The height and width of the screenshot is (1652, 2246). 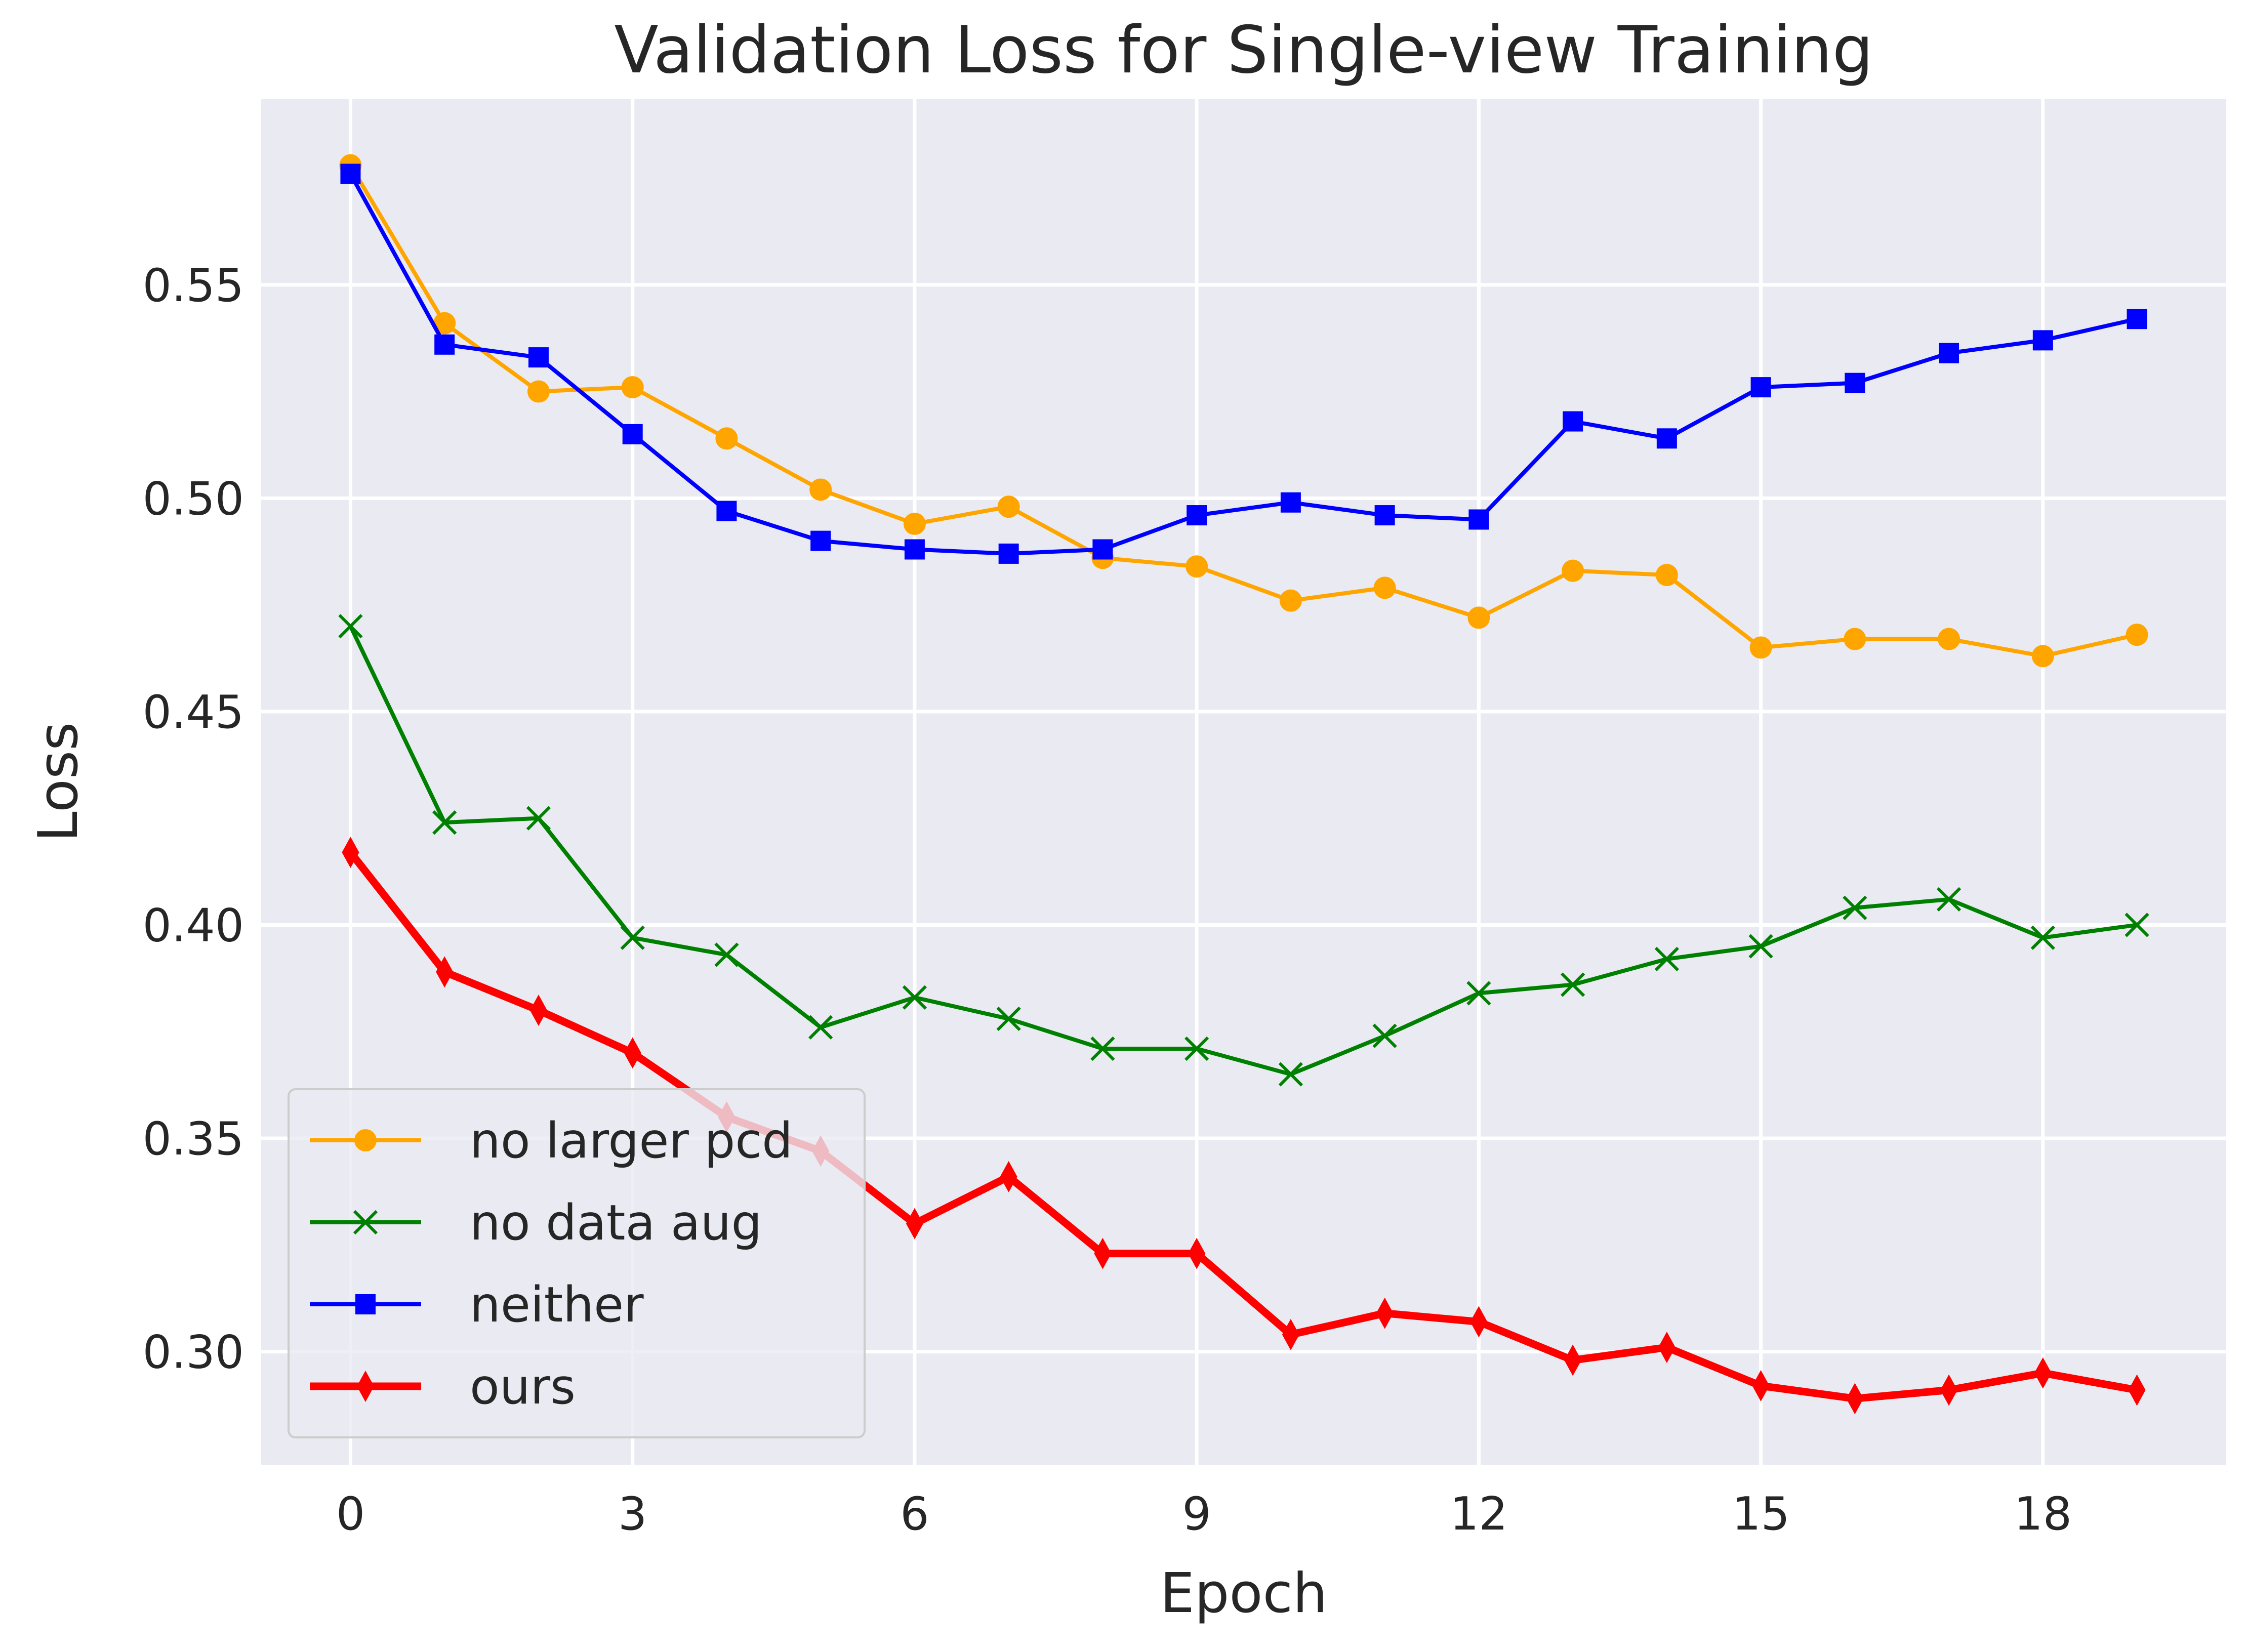 I want to click on legend-item: no data aug, so click(x=536, y=1222).